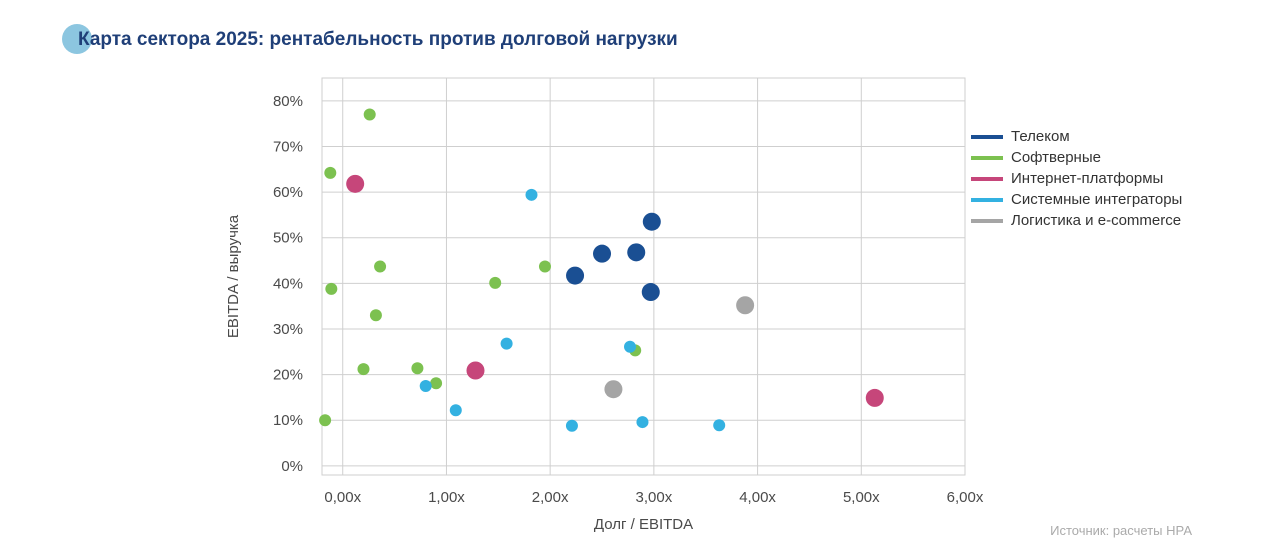  What do you see at coordinates (288, 283) in the screenshot?
I see `y-tick-label: 40%` at bounding box center [288, 283].